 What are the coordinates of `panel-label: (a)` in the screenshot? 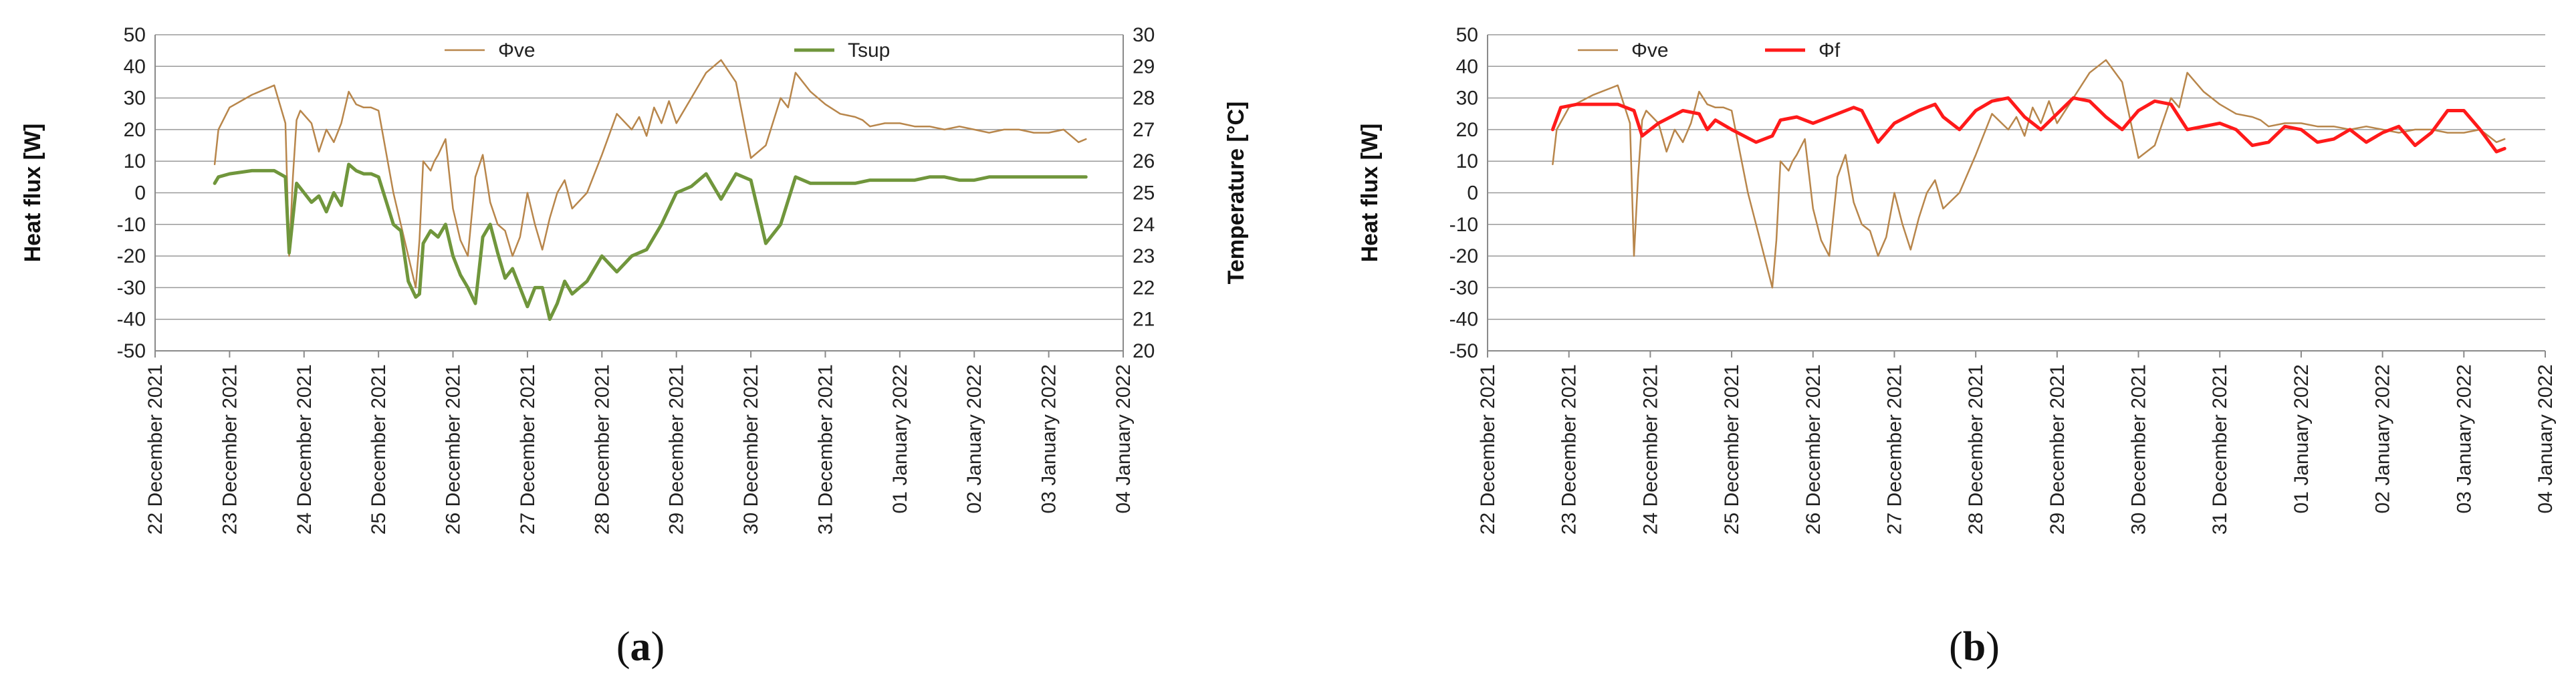 It's located at (640, 647).